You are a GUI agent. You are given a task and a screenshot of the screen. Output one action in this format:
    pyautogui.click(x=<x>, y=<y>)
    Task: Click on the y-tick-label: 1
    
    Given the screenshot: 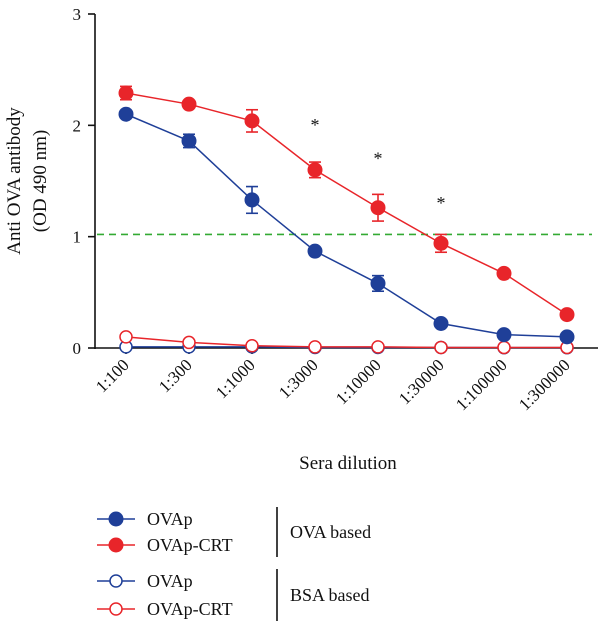 What is the action you would take?
    pyautogui.click(x=77, y=237)
    